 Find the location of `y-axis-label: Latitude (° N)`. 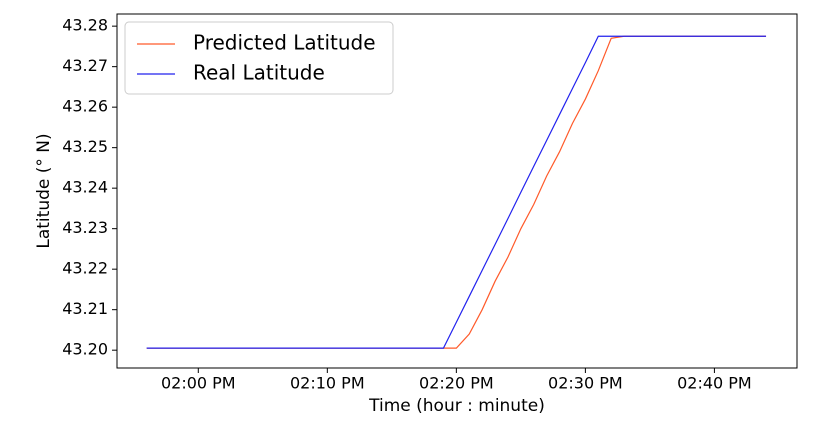

y-axis-label: Latitude (° N) is located at coordinates (44, 190).